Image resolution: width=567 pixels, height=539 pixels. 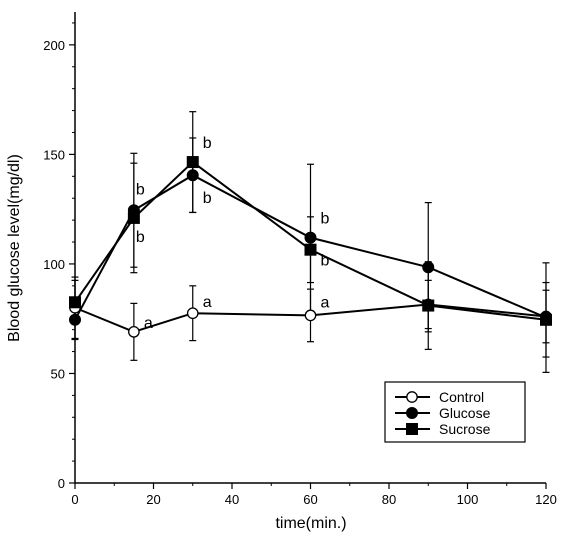 What do you see at coordinates (232, 499) in the screenshot?
I see `x-tick-label: 40` at bounding box center [232, 499].